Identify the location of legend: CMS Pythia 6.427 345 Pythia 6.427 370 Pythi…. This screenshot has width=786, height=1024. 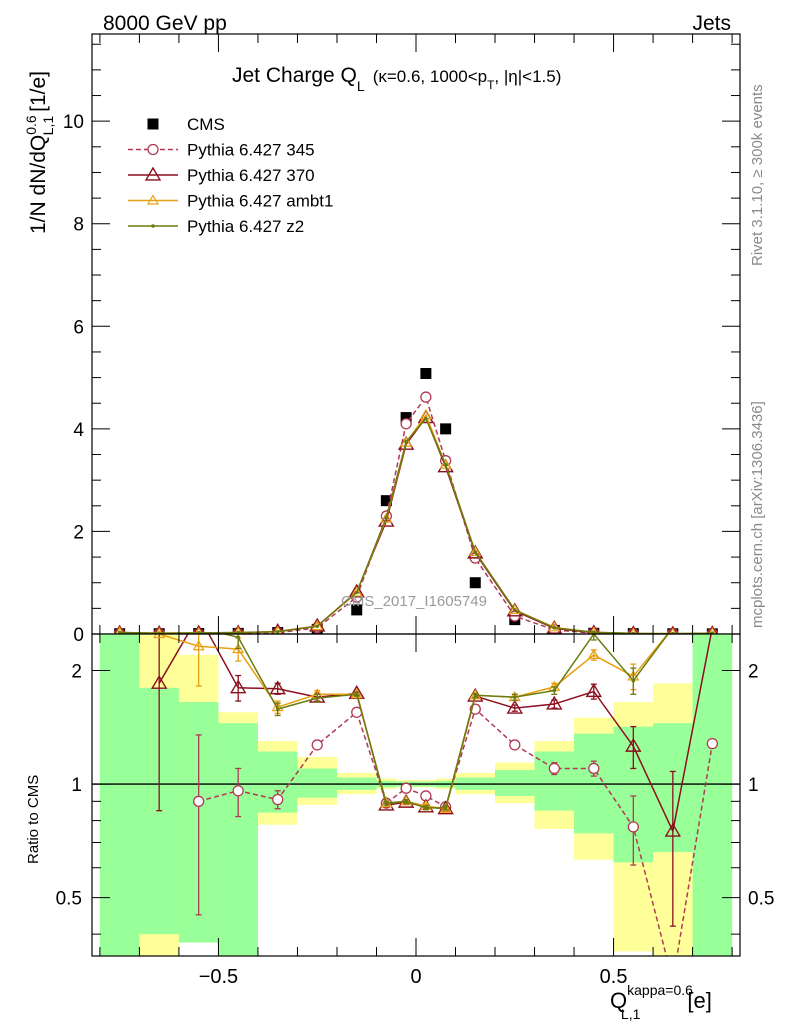
(230, 175).